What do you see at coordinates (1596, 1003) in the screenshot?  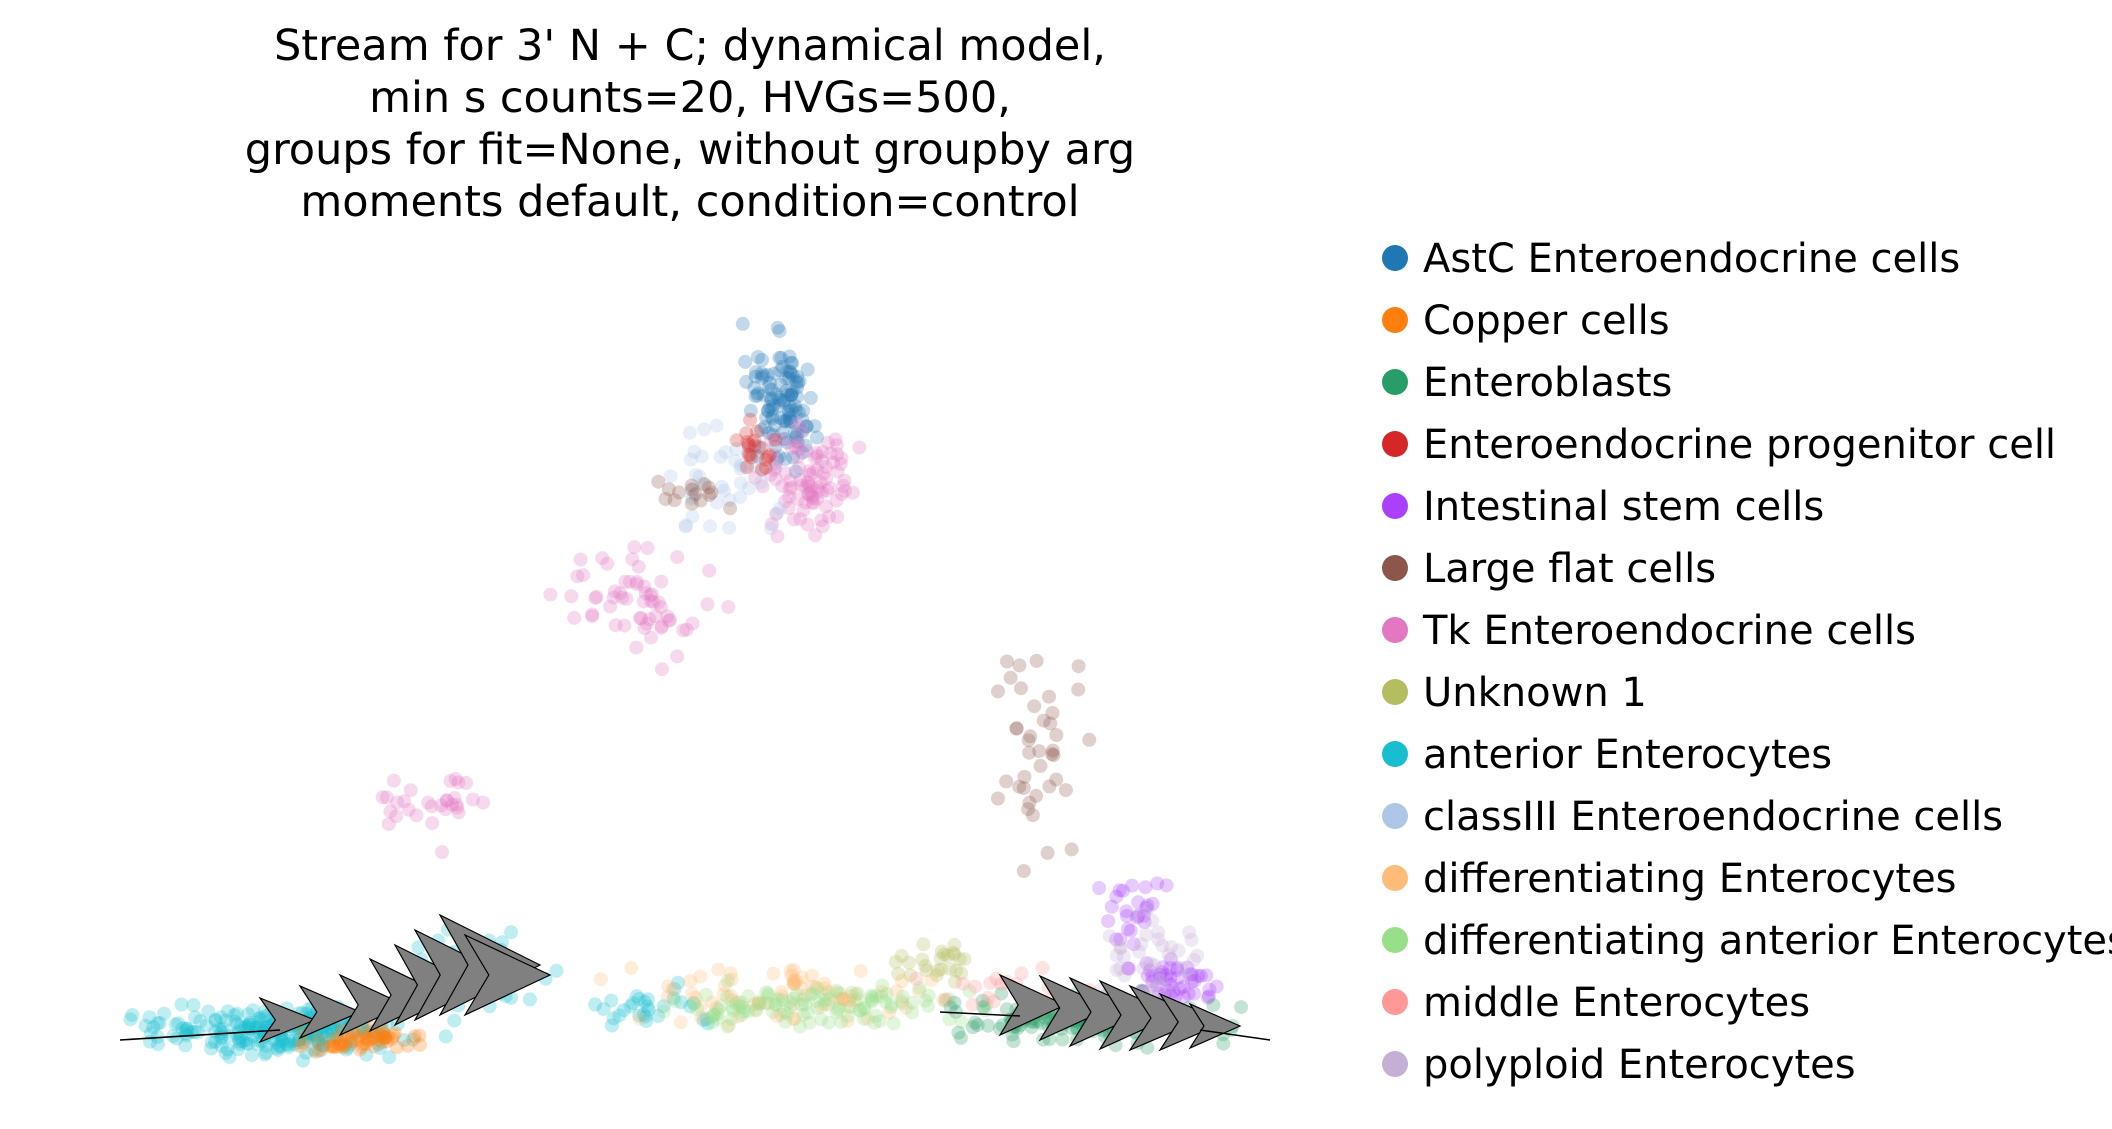 I see `legend-entry: middle Enterocytes` at bounding box center [1596, 1003].